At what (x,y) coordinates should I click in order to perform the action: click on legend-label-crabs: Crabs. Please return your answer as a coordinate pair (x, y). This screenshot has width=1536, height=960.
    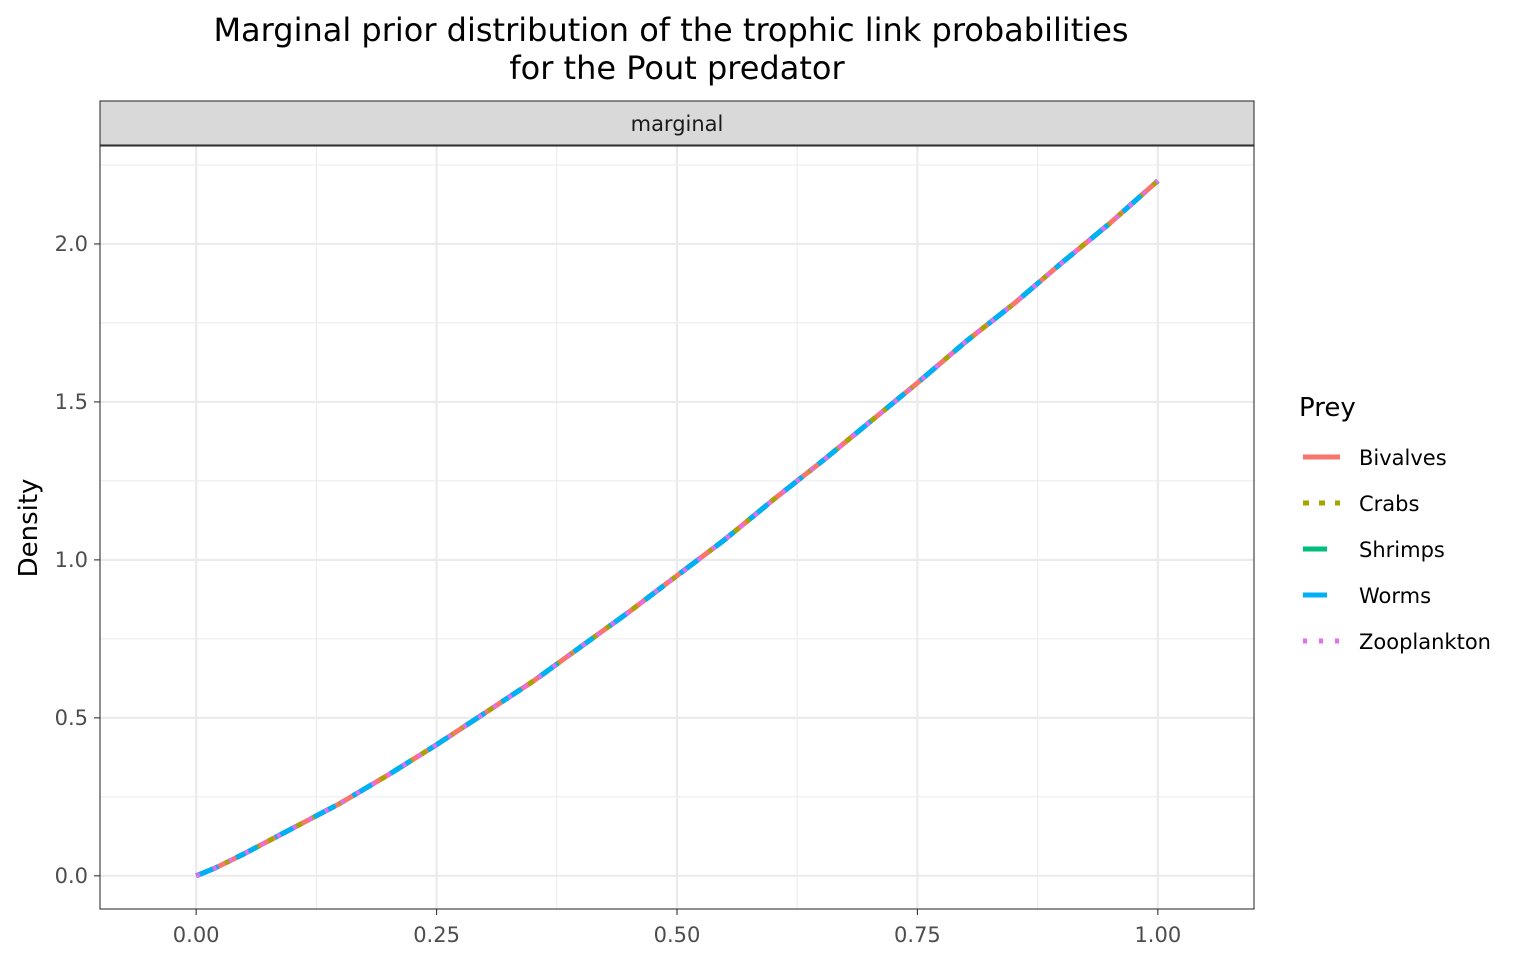
    Looking at the image, I should click on (1389, 504).